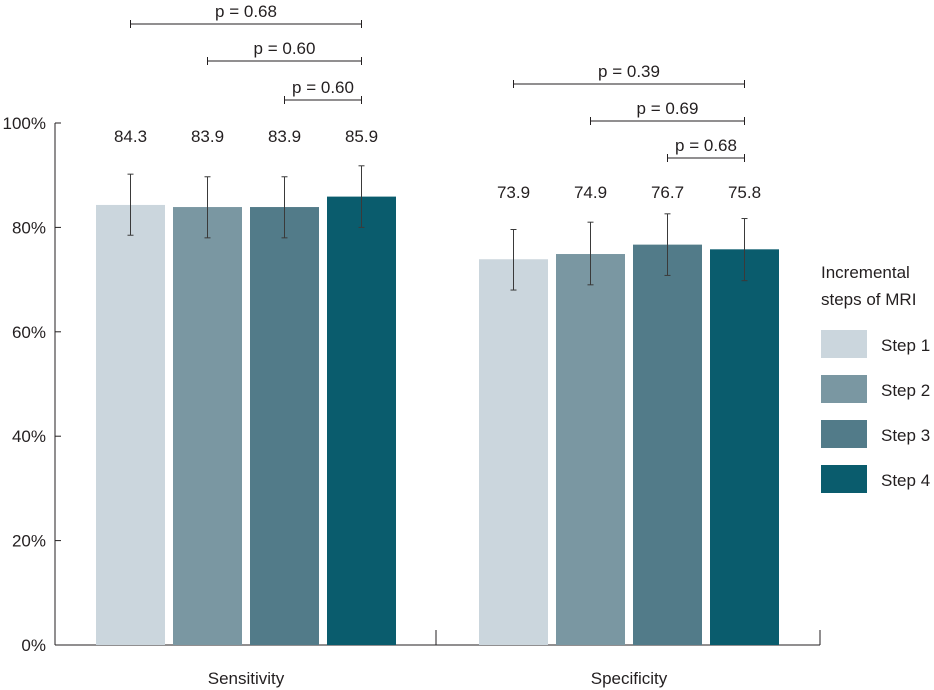 The width and height of the screenshot is (934, 690). I want to click on bar-sensitivity-step2, so click(207, 426).